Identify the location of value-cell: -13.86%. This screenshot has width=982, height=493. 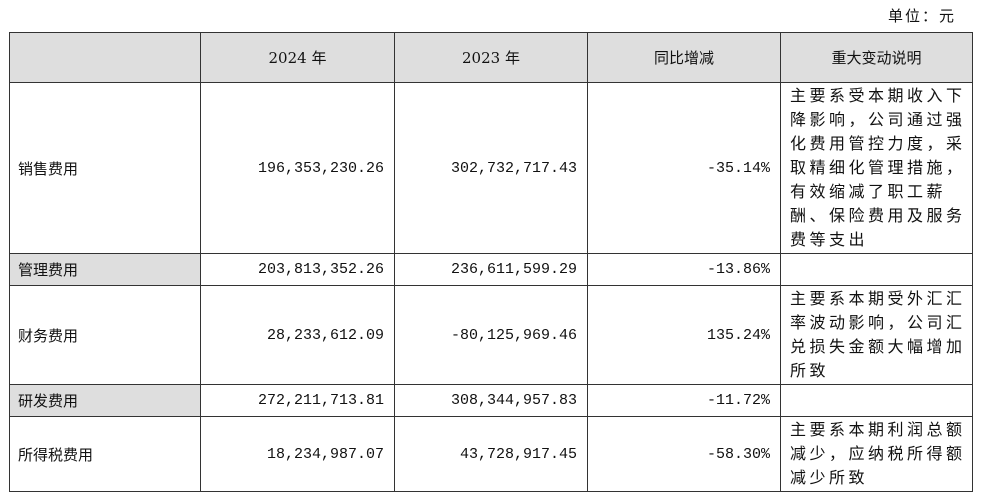
(684, 269).